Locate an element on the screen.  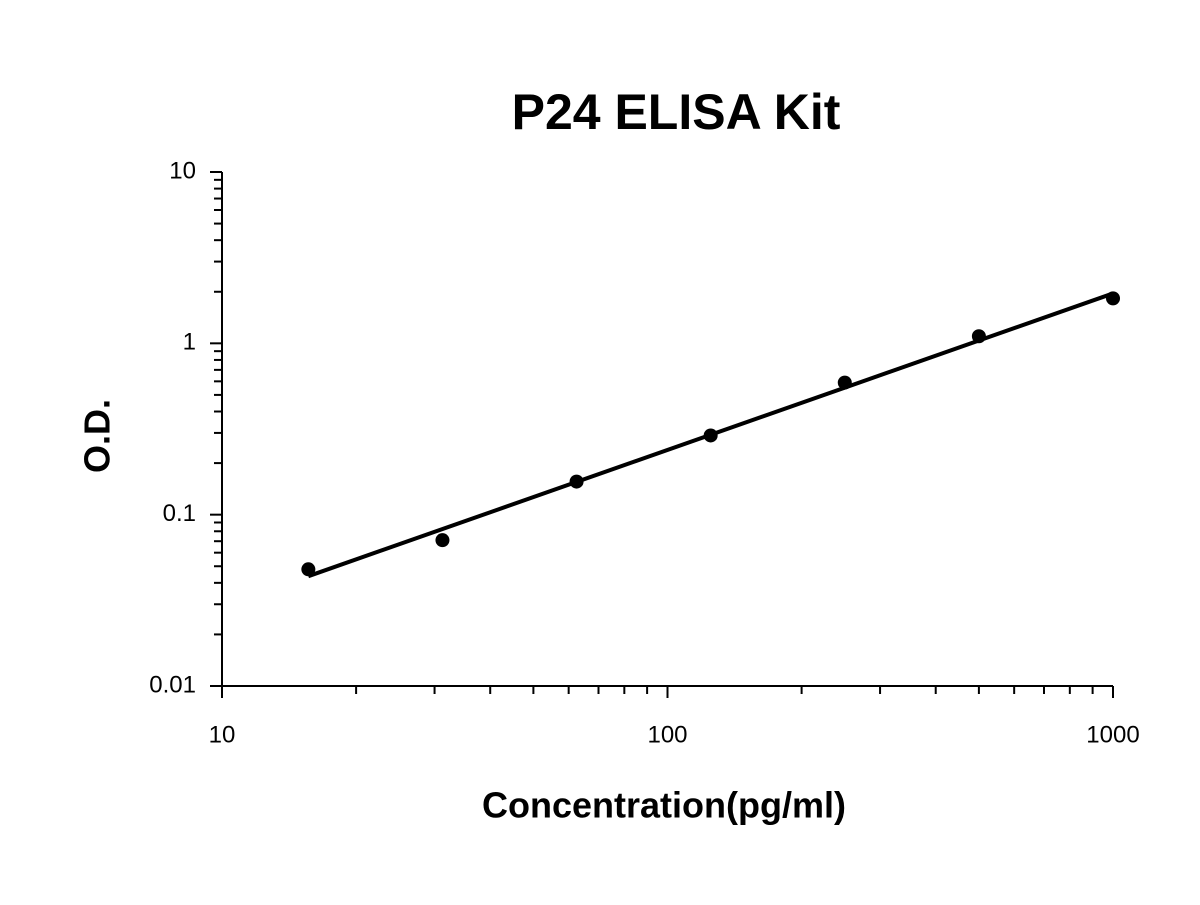
chart-title: P24 ELISA Kit is located at coordinates (676, 112).